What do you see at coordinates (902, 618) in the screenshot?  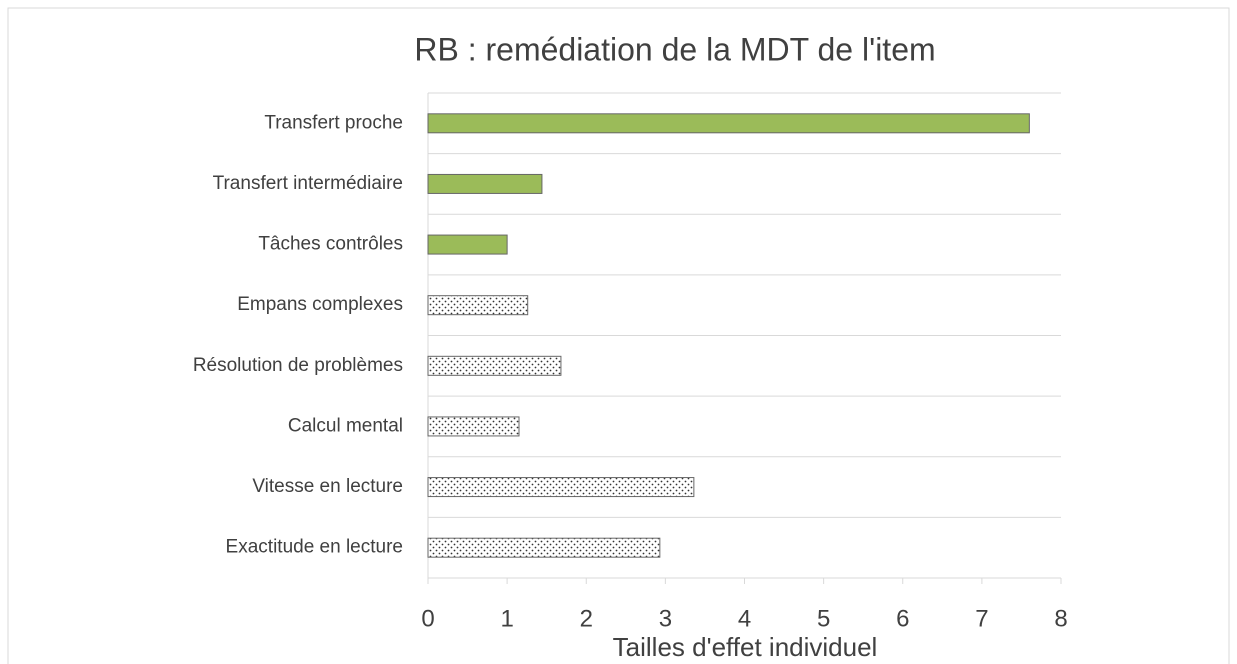 I see `x-tick-label: 6` at bounding box center [902, 618].